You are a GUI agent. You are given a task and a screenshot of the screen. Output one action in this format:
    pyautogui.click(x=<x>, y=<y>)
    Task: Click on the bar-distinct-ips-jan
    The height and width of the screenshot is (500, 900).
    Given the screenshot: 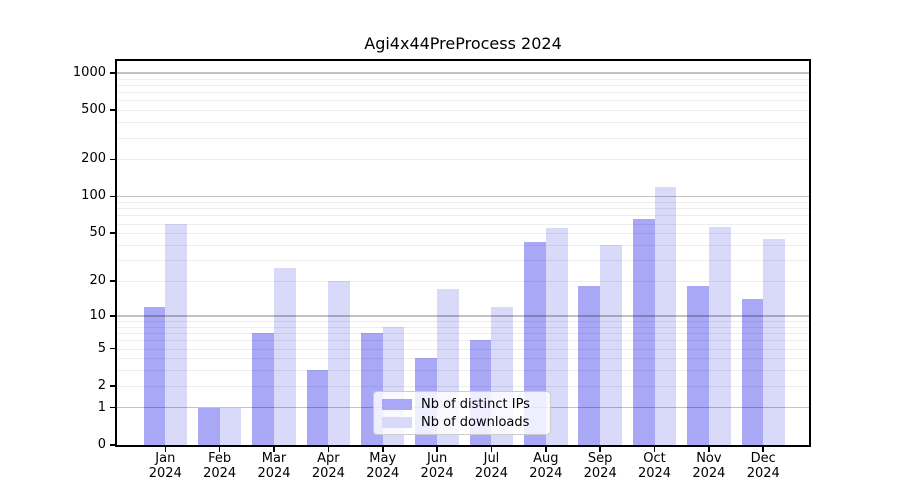 What is the action you would take?
    pyautogui.click(x=154, y=375)
    